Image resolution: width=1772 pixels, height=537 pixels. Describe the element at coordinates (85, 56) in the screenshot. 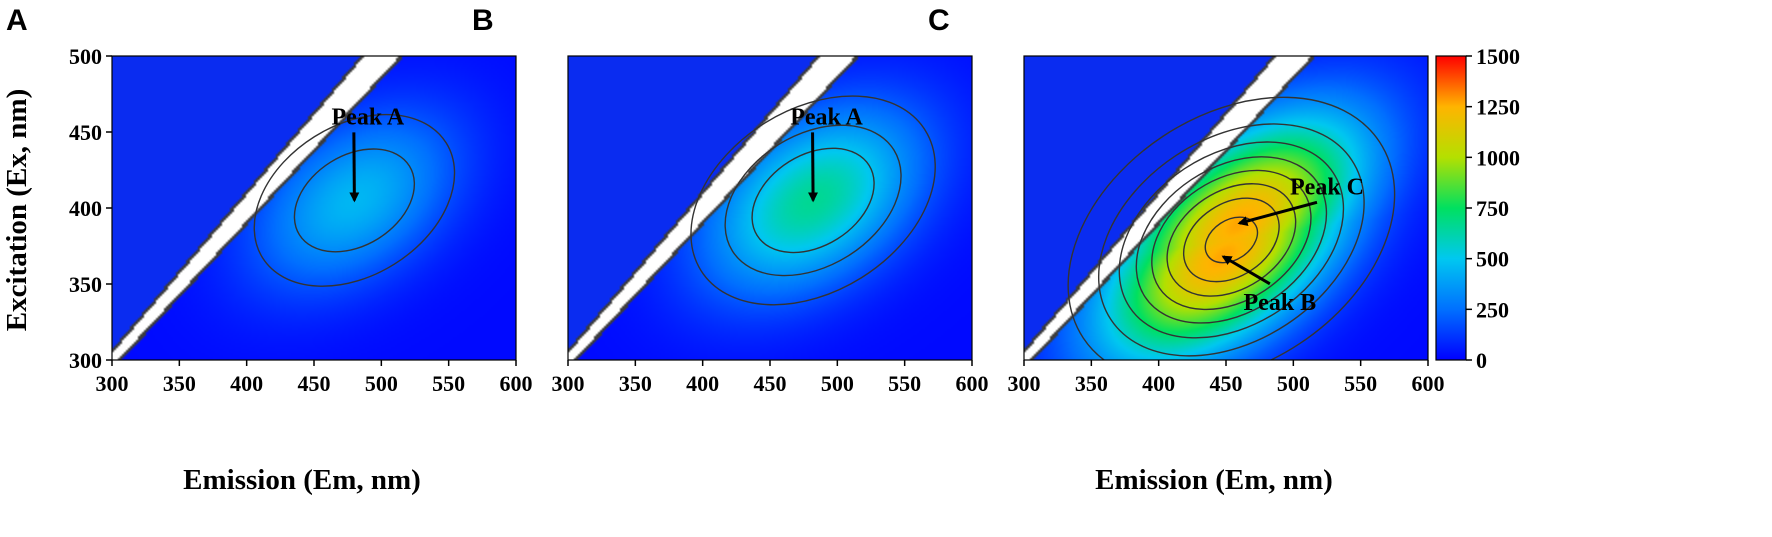

I see `y-tick-label: 500` at that location.